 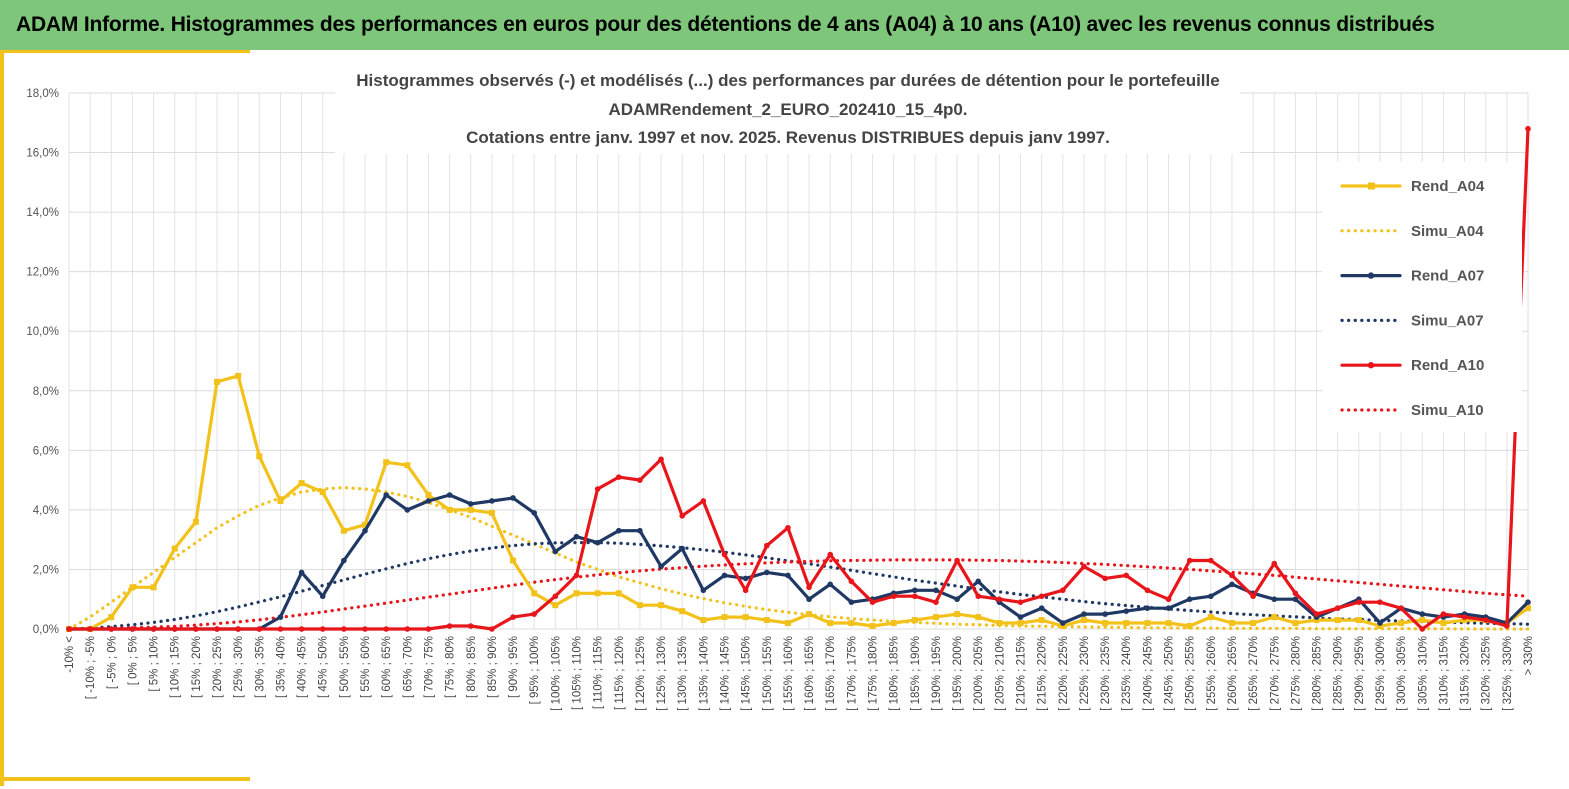 What do you see at coordinates (493, 667) in the screenshot?
I see `x-tick-label: [ 85% ; 90%` at bounding box center [493, 667].